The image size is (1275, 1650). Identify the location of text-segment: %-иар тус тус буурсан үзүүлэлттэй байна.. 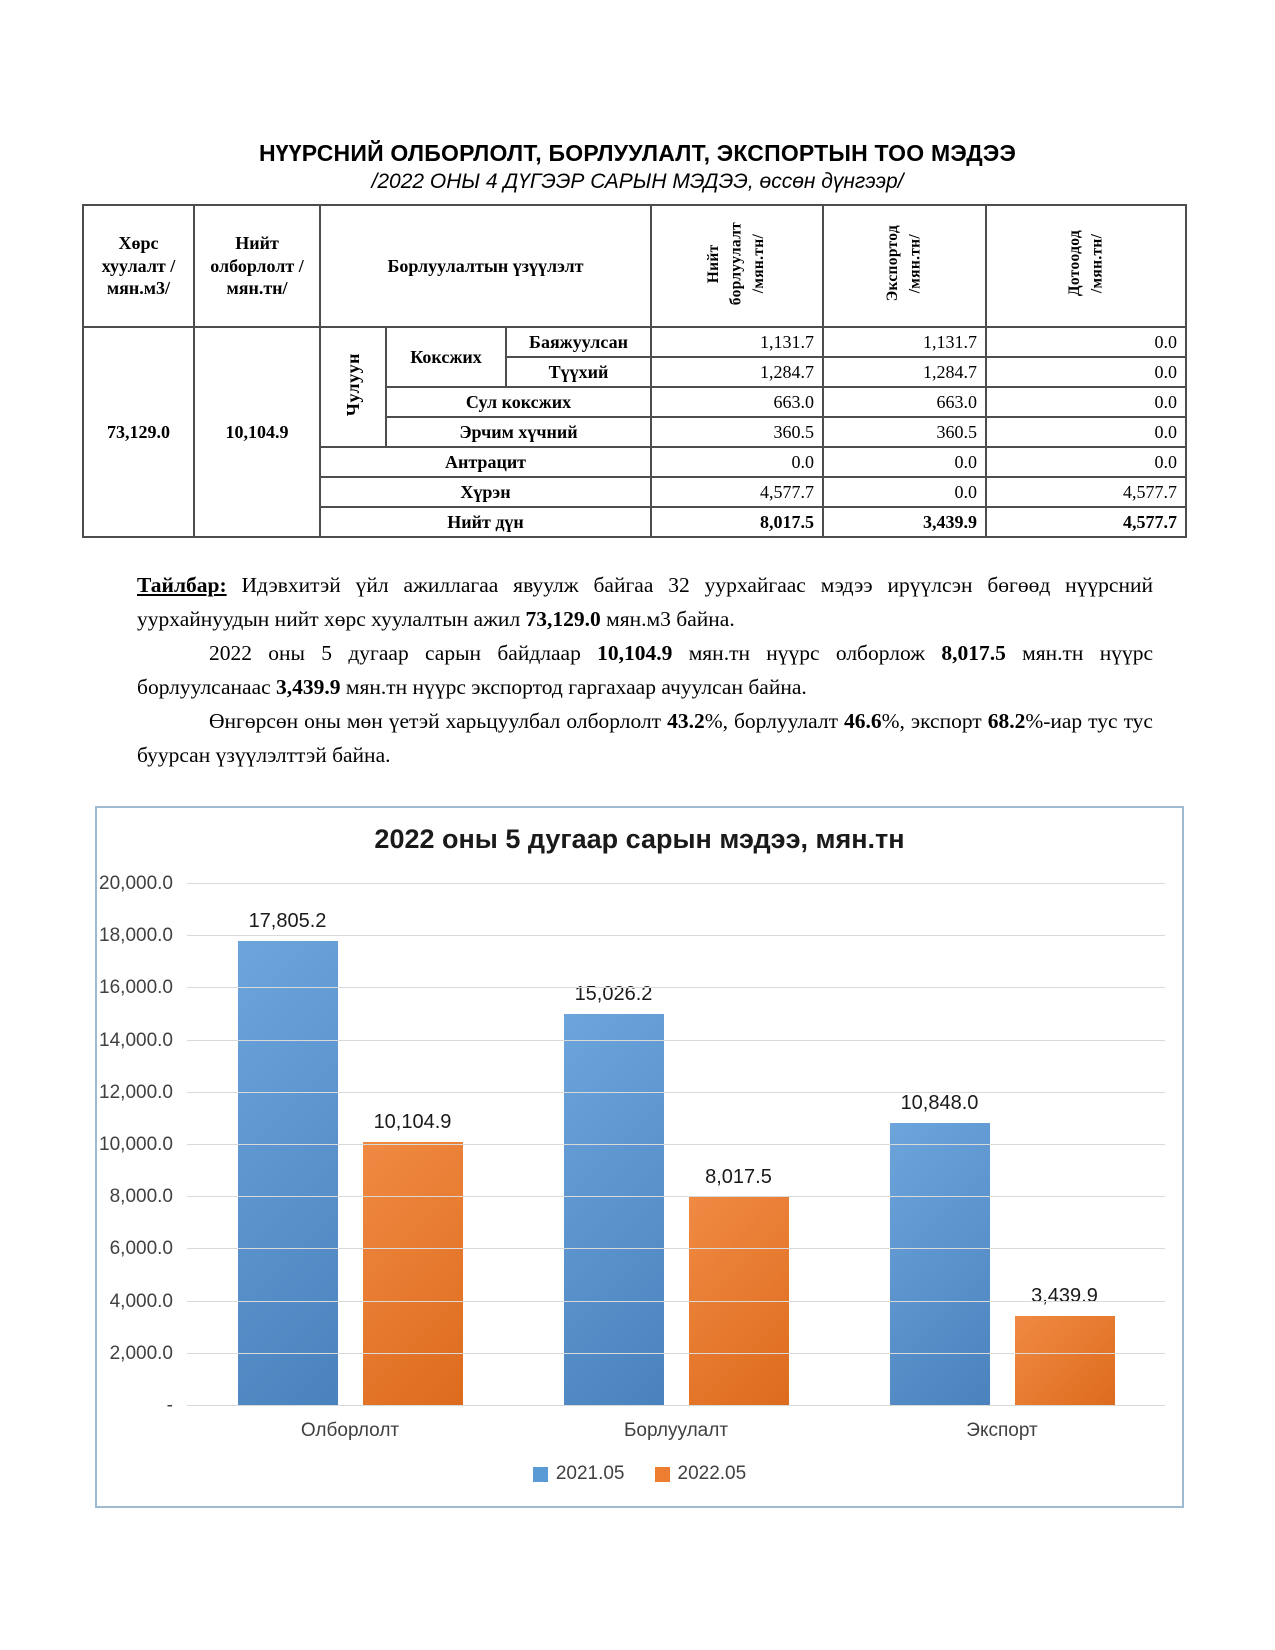
(645, 738).